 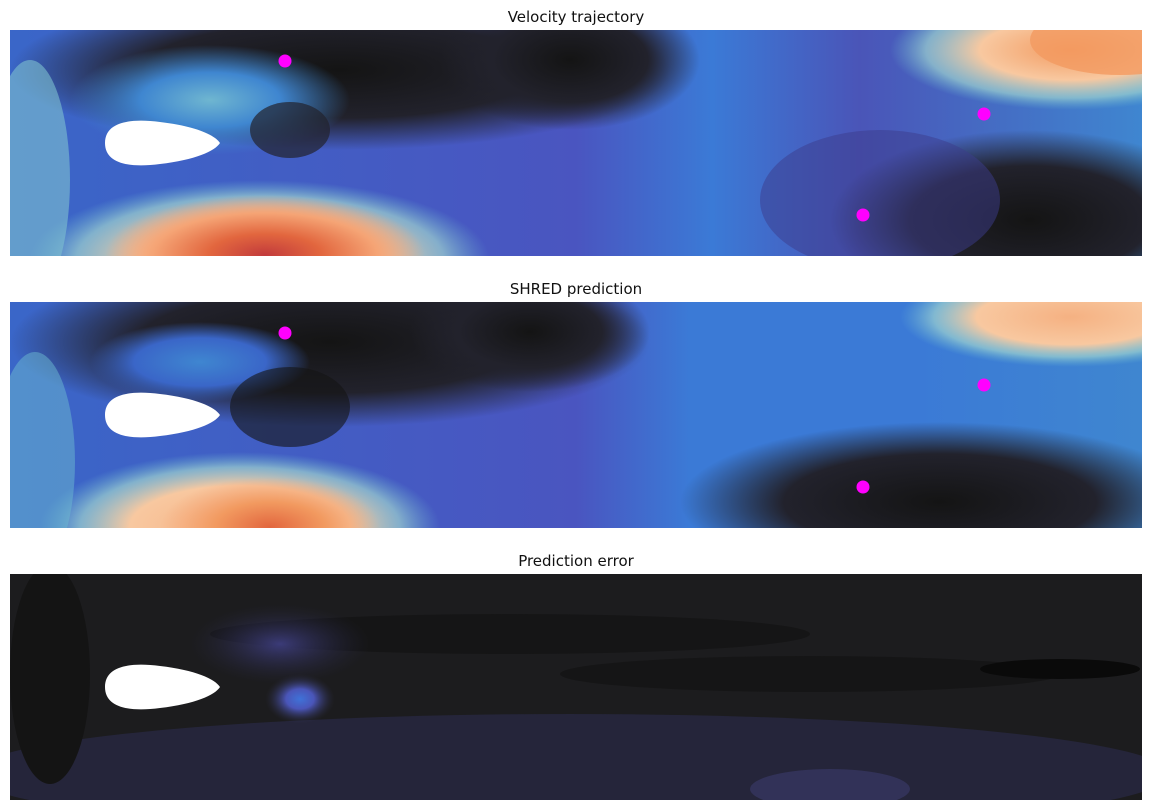 I want to click on panel-title: SHRED prediction, so click(x=576, y=289).